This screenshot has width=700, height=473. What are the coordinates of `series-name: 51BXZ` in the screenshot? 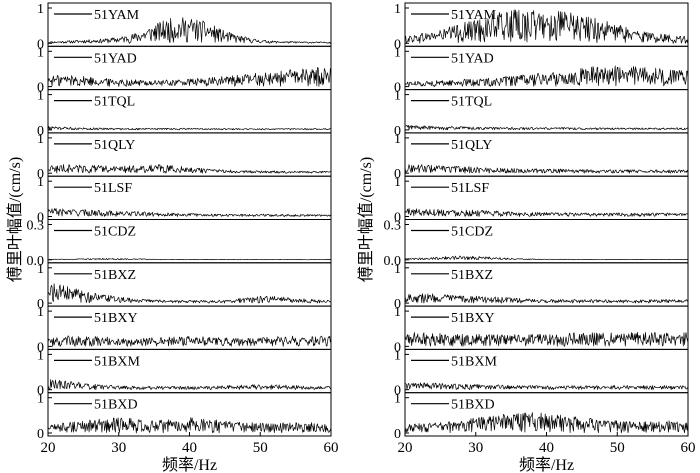 It's located at (115, 275).